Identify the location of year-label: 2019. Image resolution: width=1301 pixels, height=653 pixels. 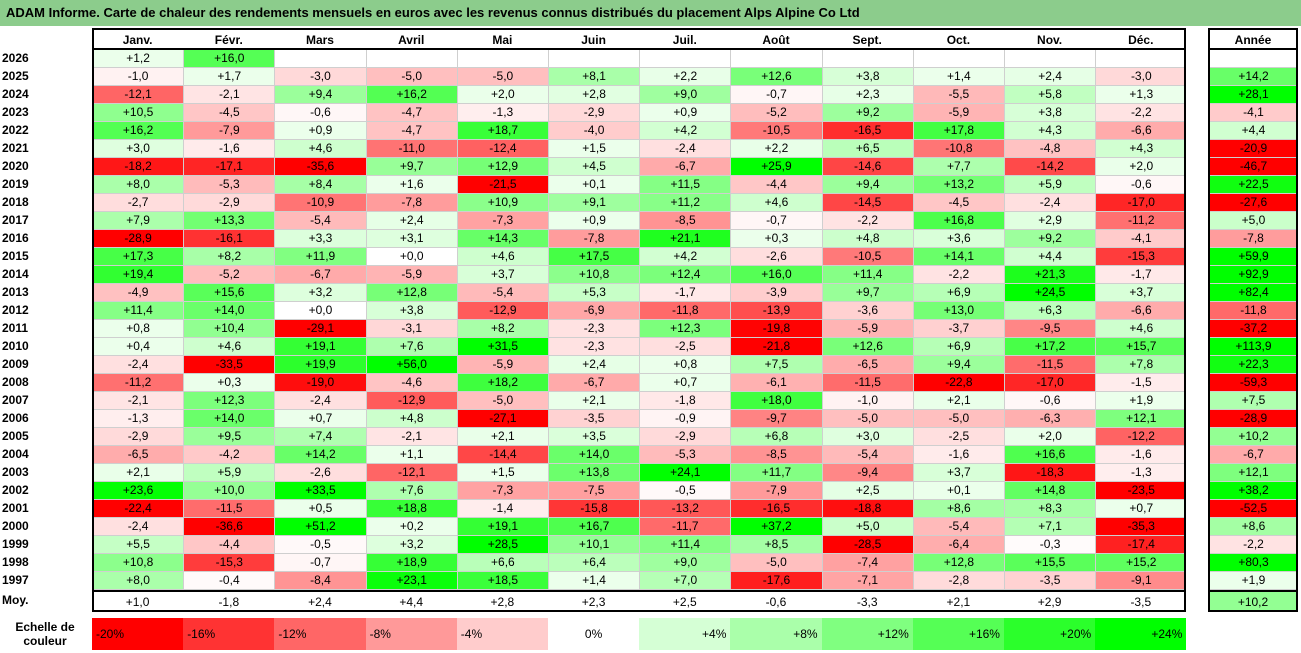
(15, 184).